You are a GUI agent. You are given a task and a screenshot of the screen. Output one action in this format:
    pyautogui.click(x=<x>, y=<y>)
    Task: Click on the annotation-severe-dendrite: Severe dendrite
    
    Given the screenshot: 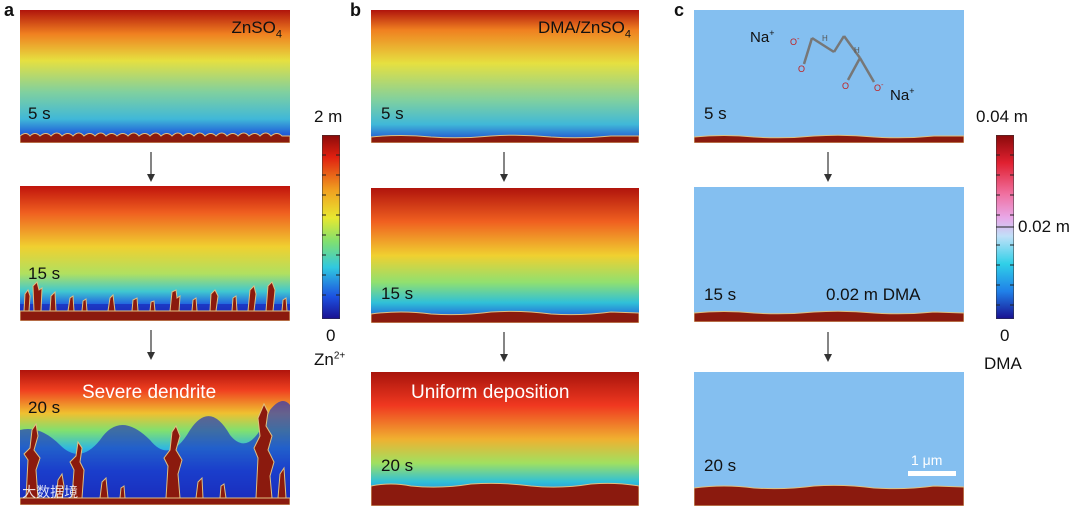 What is the action you would take?
    pyautogui.click(x=149, y=392)
    